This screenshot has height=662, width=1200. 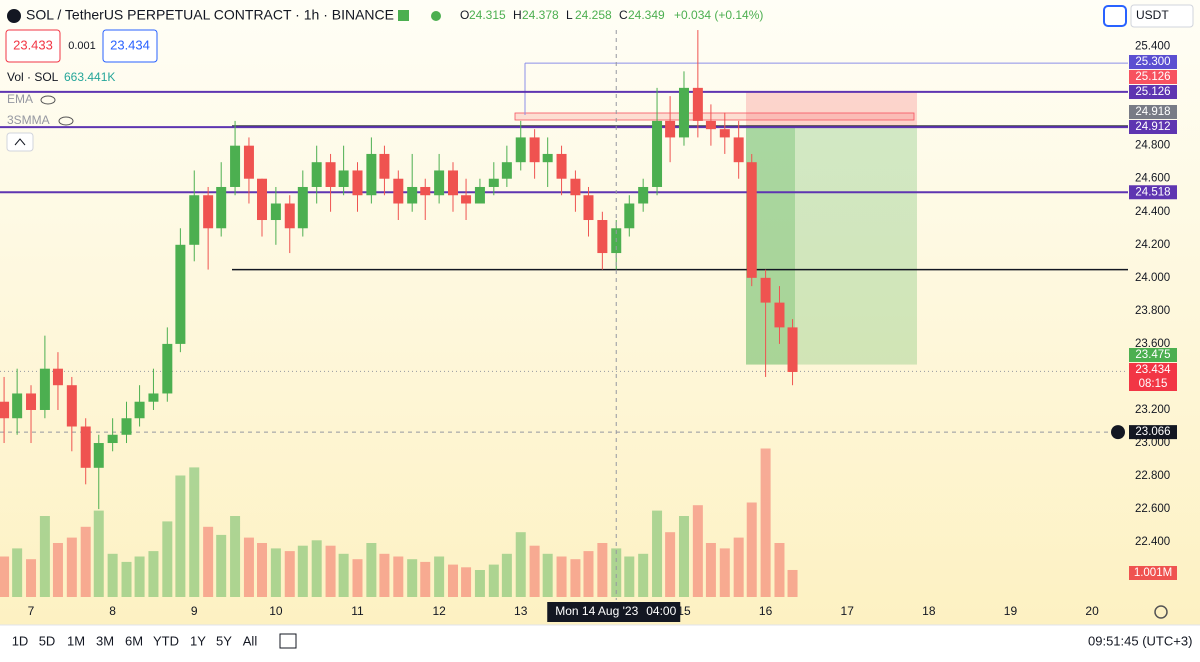 I want to click on ohlc-key: H, so click(x=517, y=15).